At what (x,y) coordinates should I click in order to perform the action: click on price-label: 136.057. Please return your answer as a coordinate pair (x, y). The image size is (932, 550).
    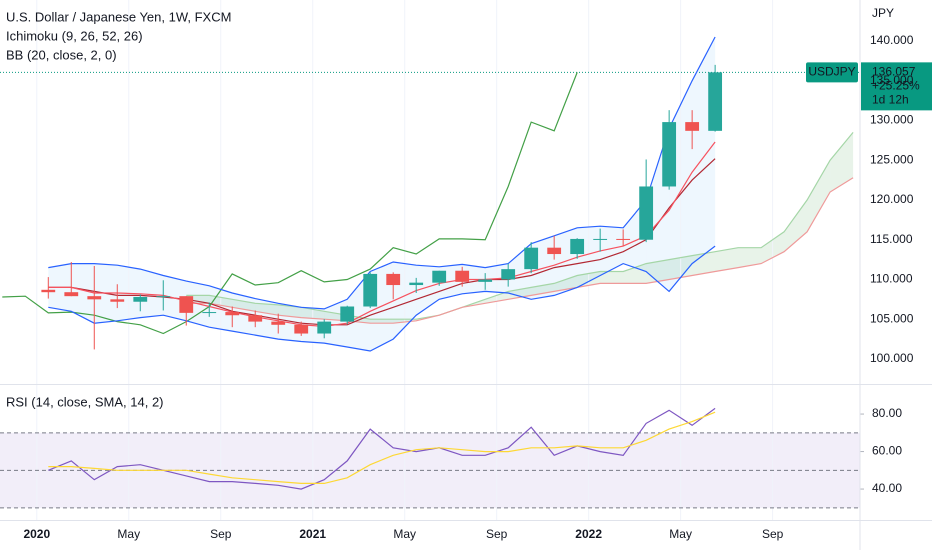
    Looking at the image, I should click on (894, 72).